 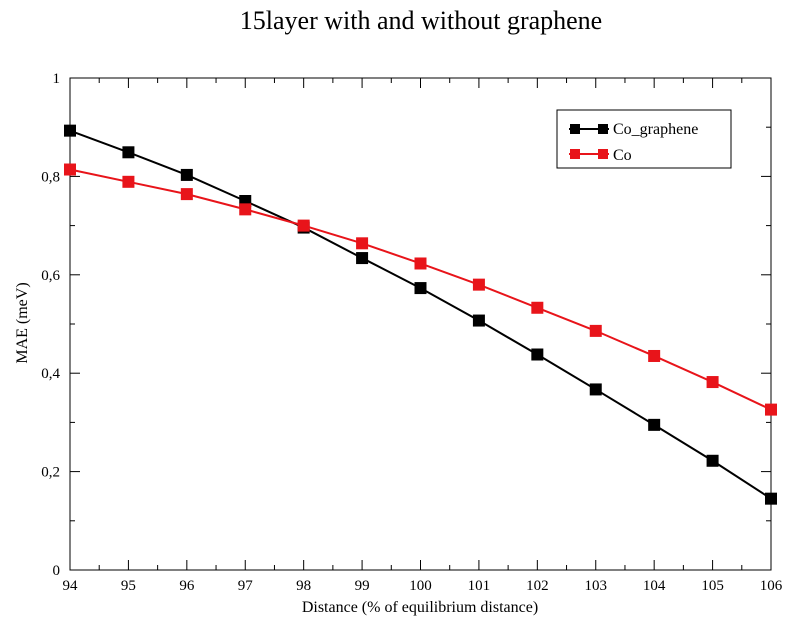 What do you see at coordinates (71, 586) in the screenshot?
I see `x-tick-label: 94` at bounding box center [71, 586].